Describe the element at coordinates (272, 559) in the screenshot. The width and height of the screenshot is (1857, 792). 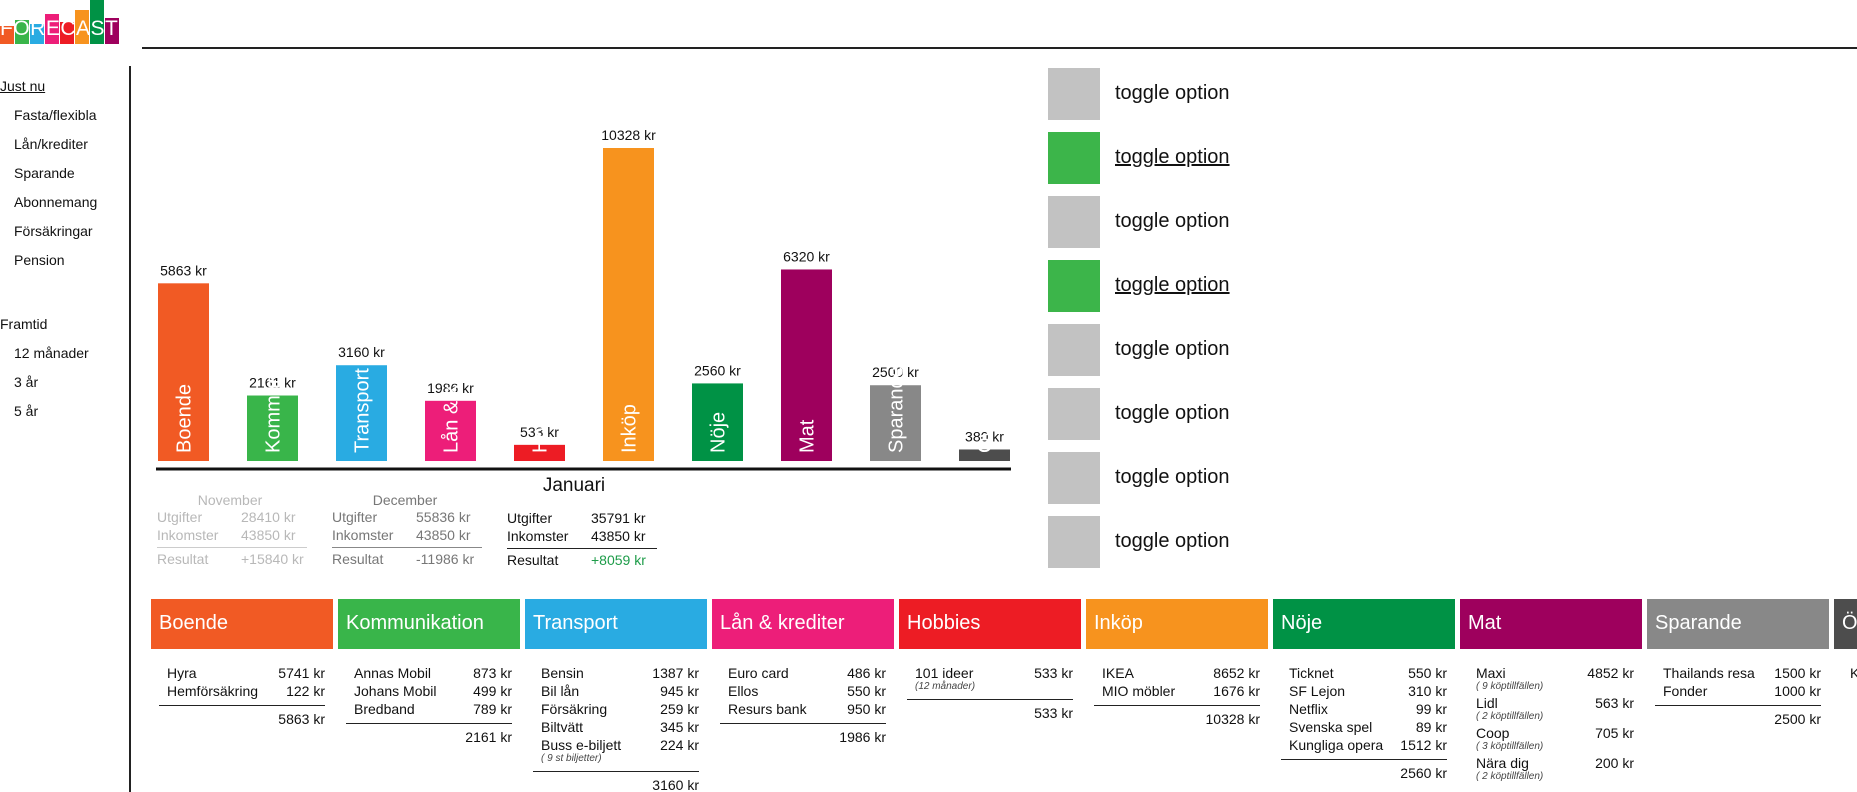
I see `summary-november-result: +15840 kr` at that location.